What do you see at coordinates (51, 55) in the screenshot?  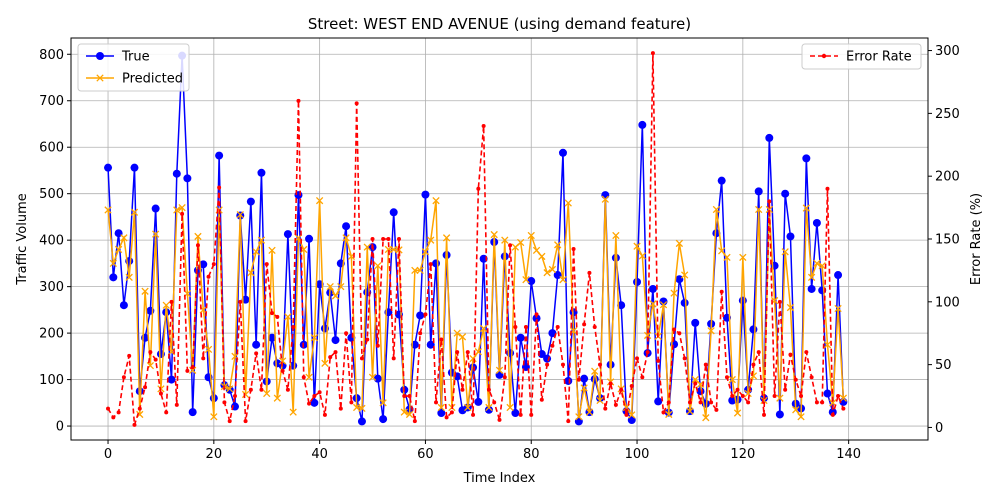 I see `y-tick-label: 800` at bounding box center [51, 55].